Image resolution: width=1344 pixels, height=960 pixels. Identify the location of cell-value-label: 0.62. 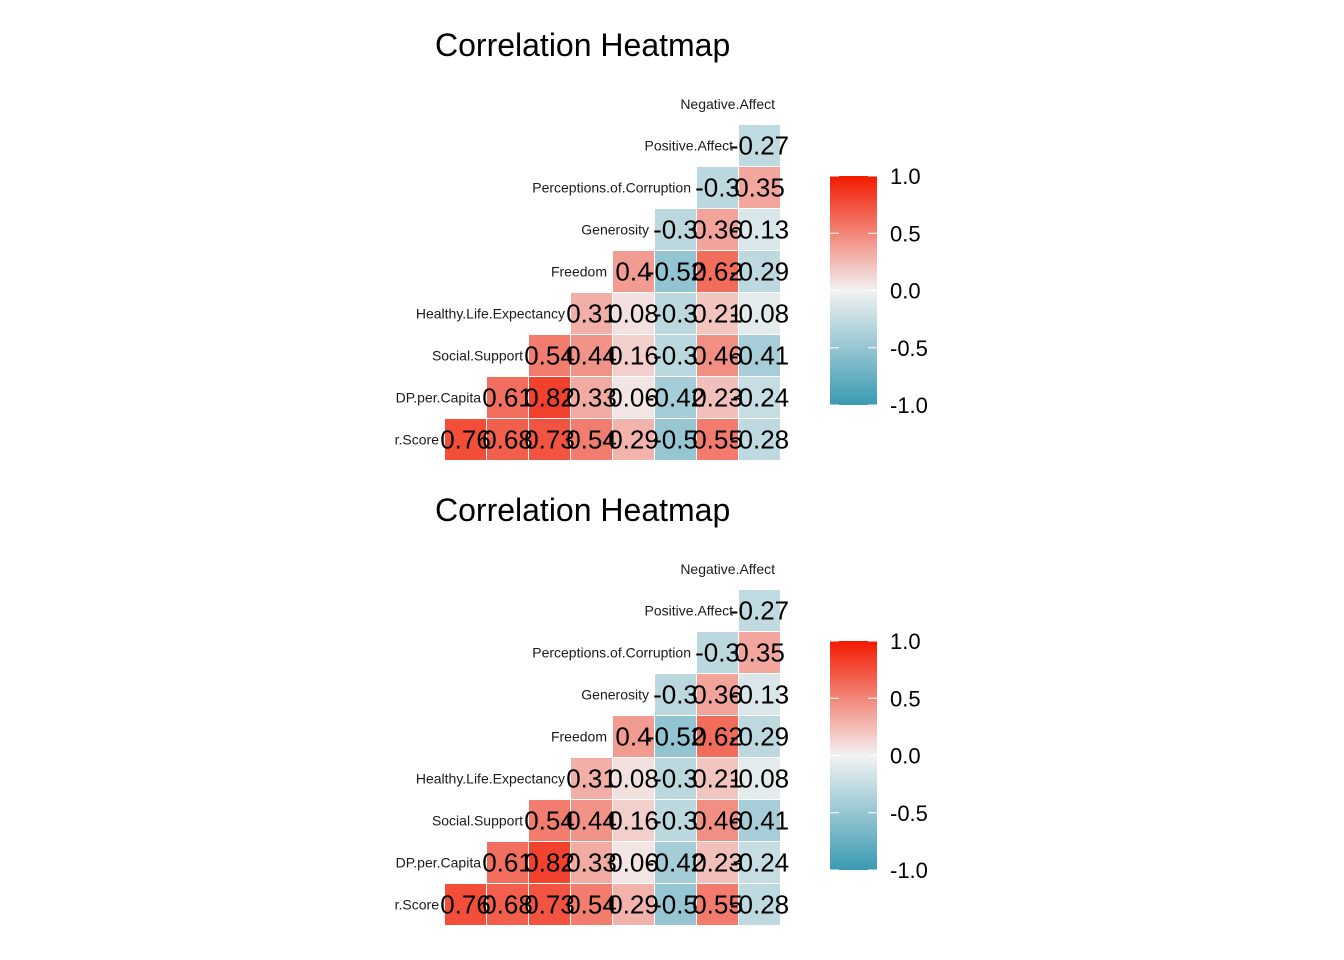
(717, 272).